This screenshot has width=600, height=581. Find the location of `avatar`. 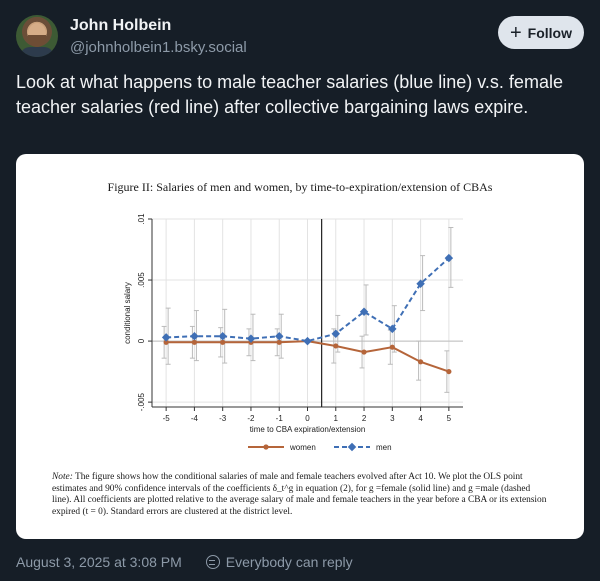

avatar is located at coordinates (37, 36).